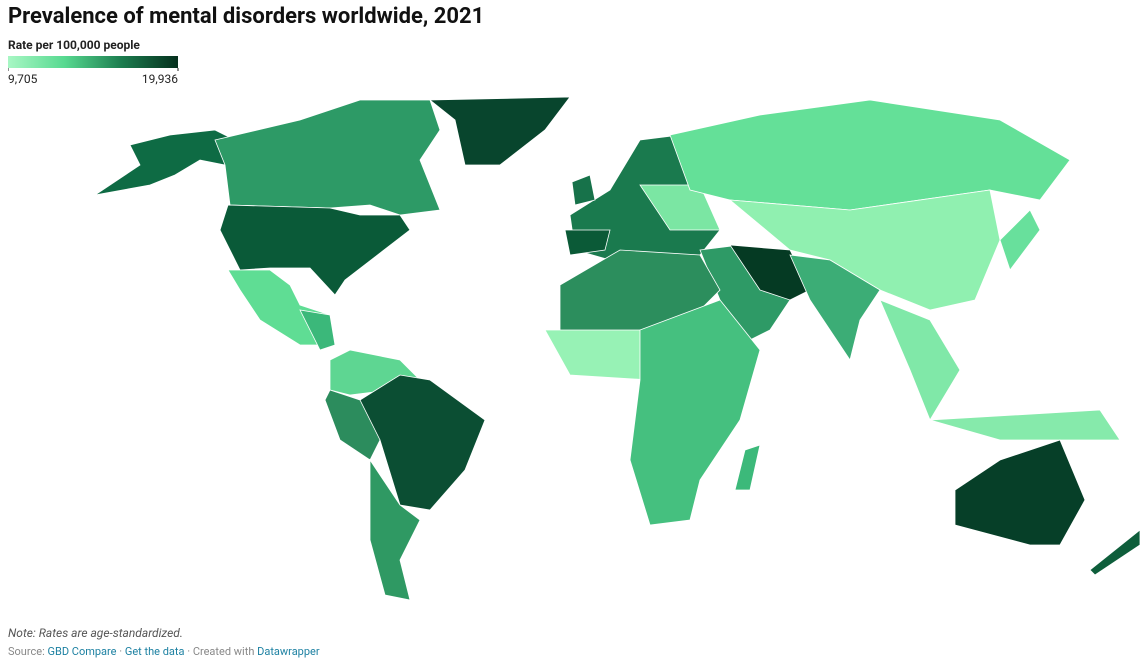 Image resolution: width=1148 pixels, height=658 pixels. What do you see at coordinates (82, 651) in the screenshot?
I see `link: GBD Compare` at bounding box center [82, 651].